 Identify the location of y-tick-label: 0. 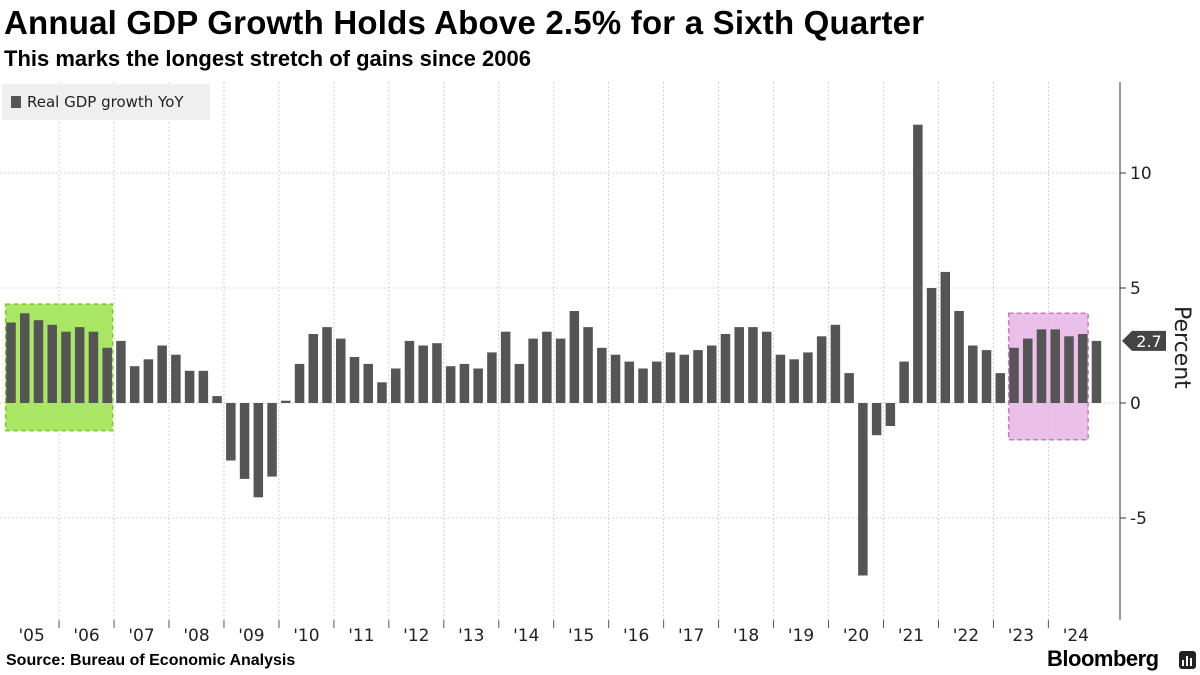
(1135, 404).